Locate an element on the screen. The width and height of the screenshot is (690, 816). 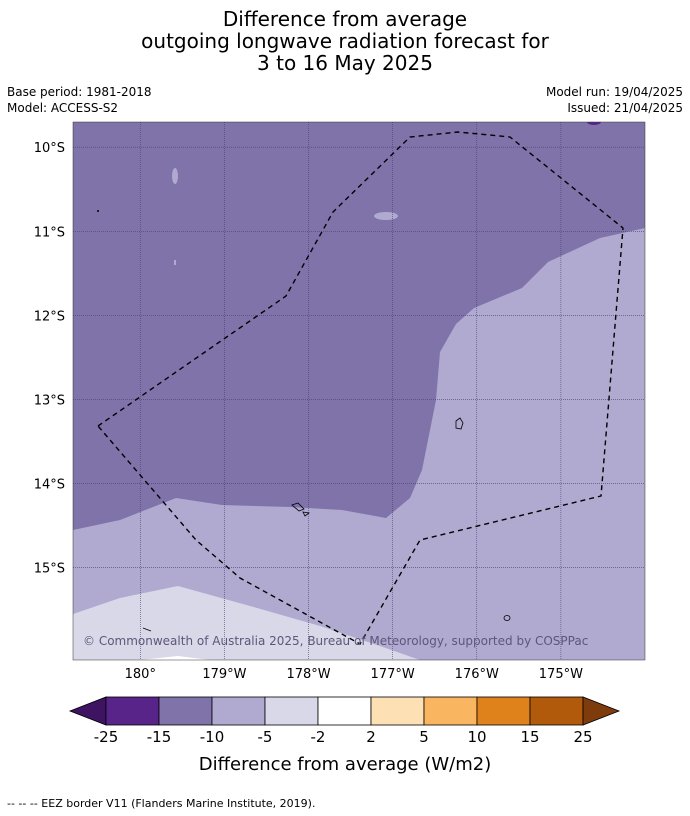
colorbar-tick-label: -5 is located at coordinates (265, 737).